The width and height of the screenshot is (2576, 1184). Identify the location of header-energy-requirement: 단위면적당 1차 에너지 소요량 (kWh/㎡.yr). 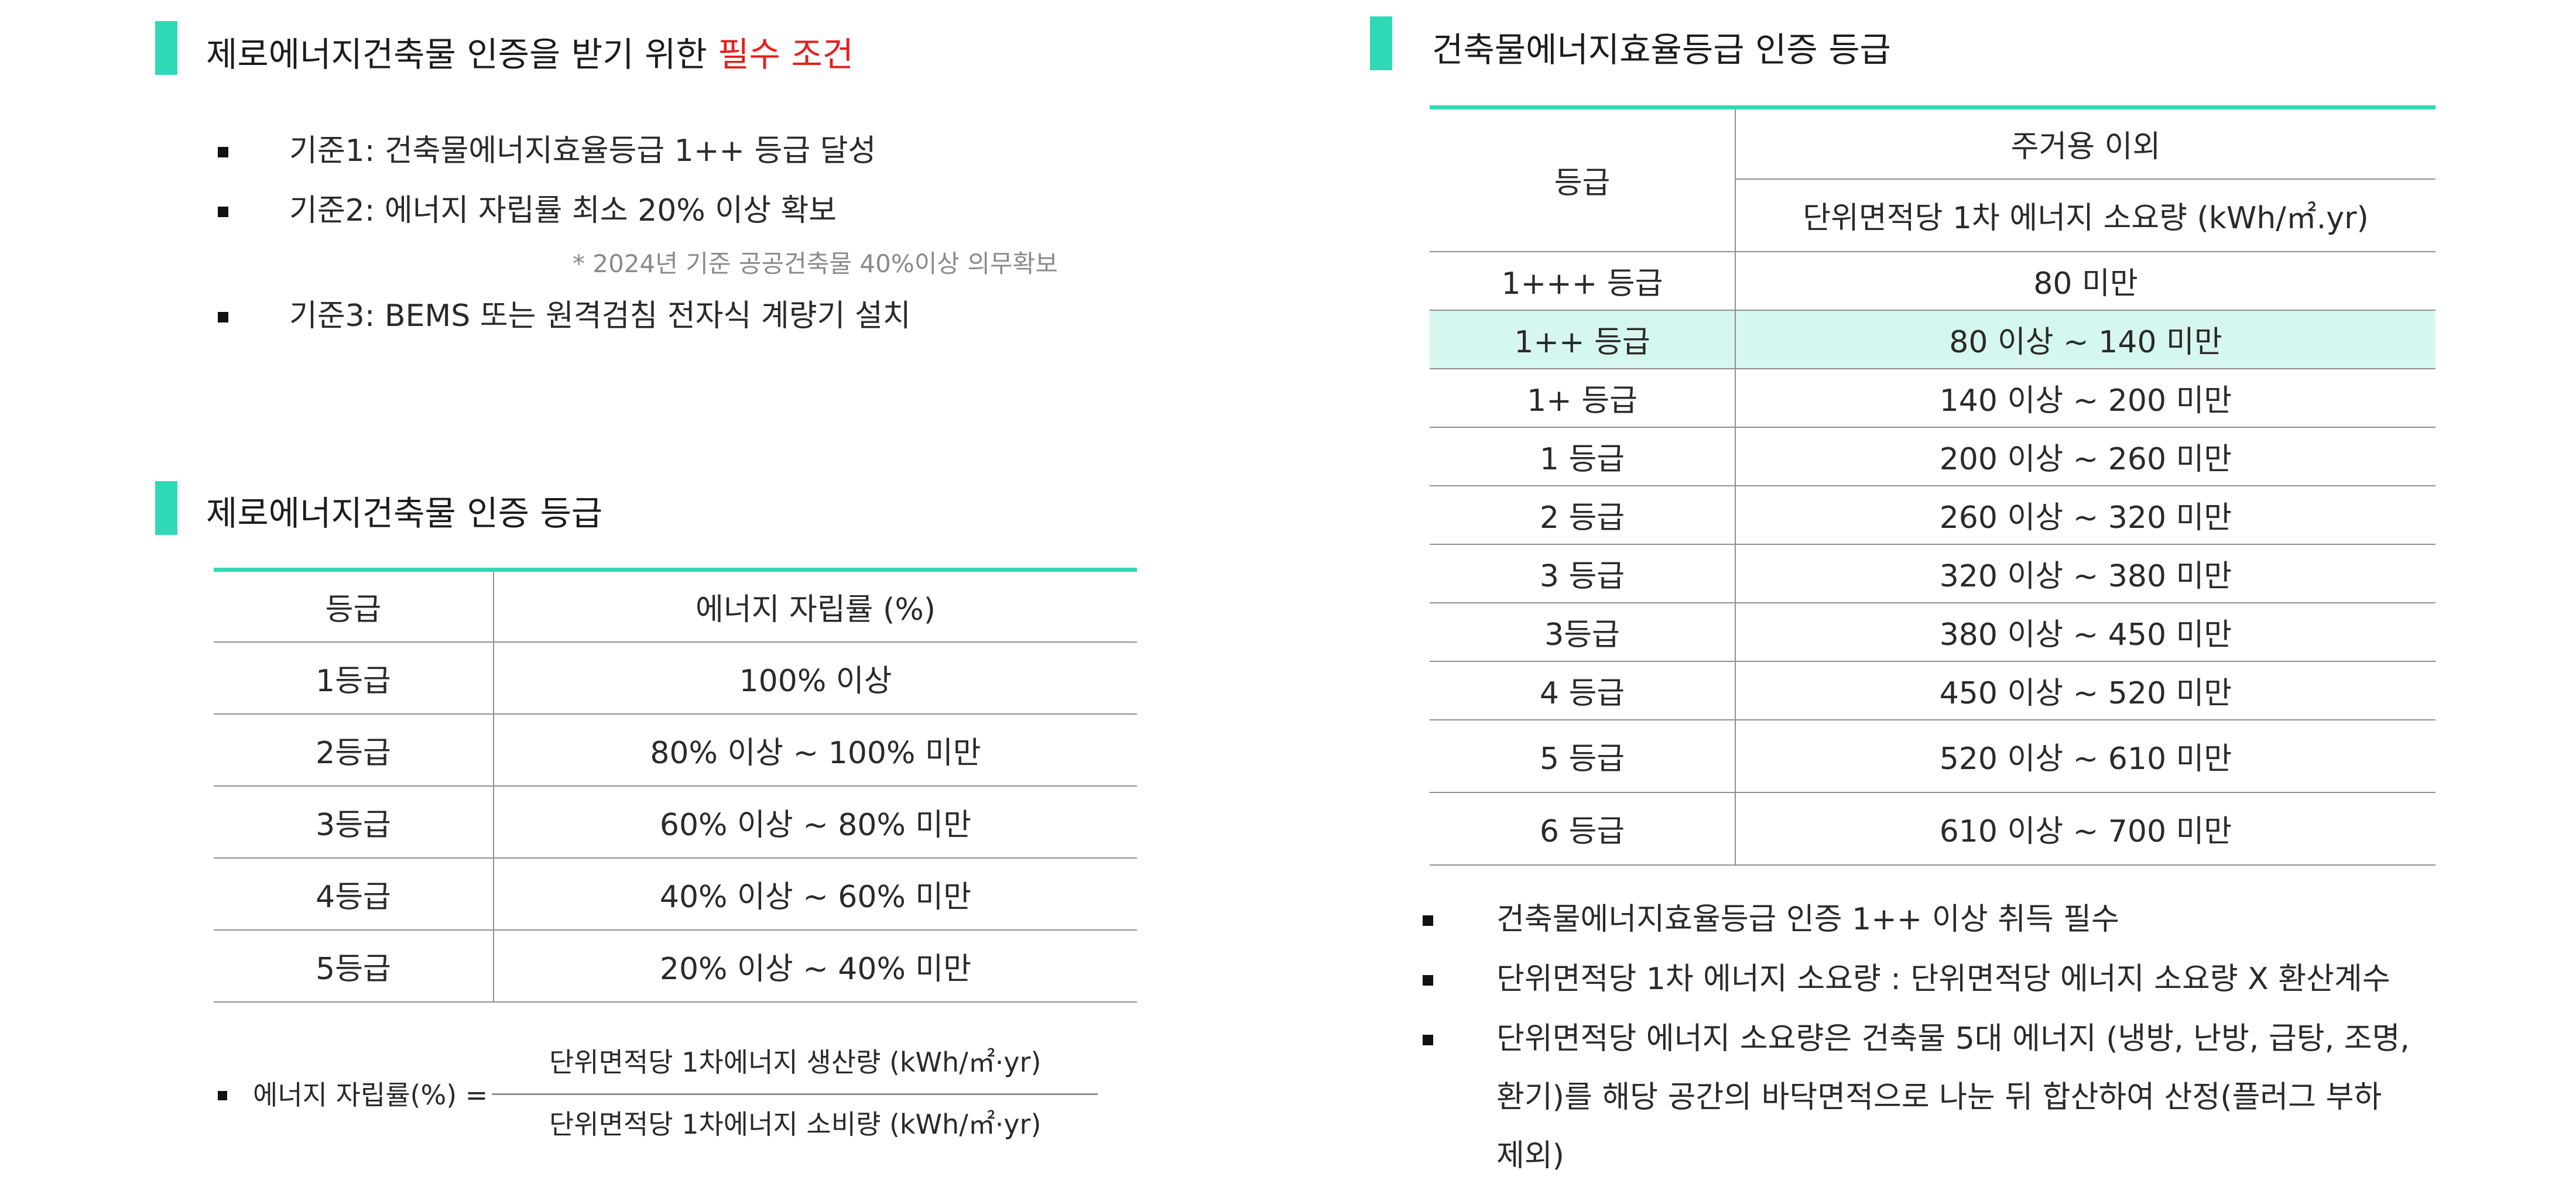
(2085, 215).